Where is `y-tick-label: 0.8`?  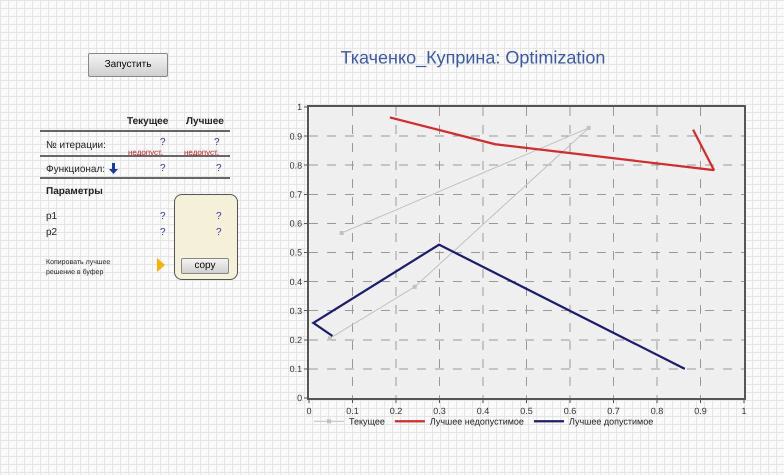 y-tick-label: 0.8 is located at coordinates (296, 165).